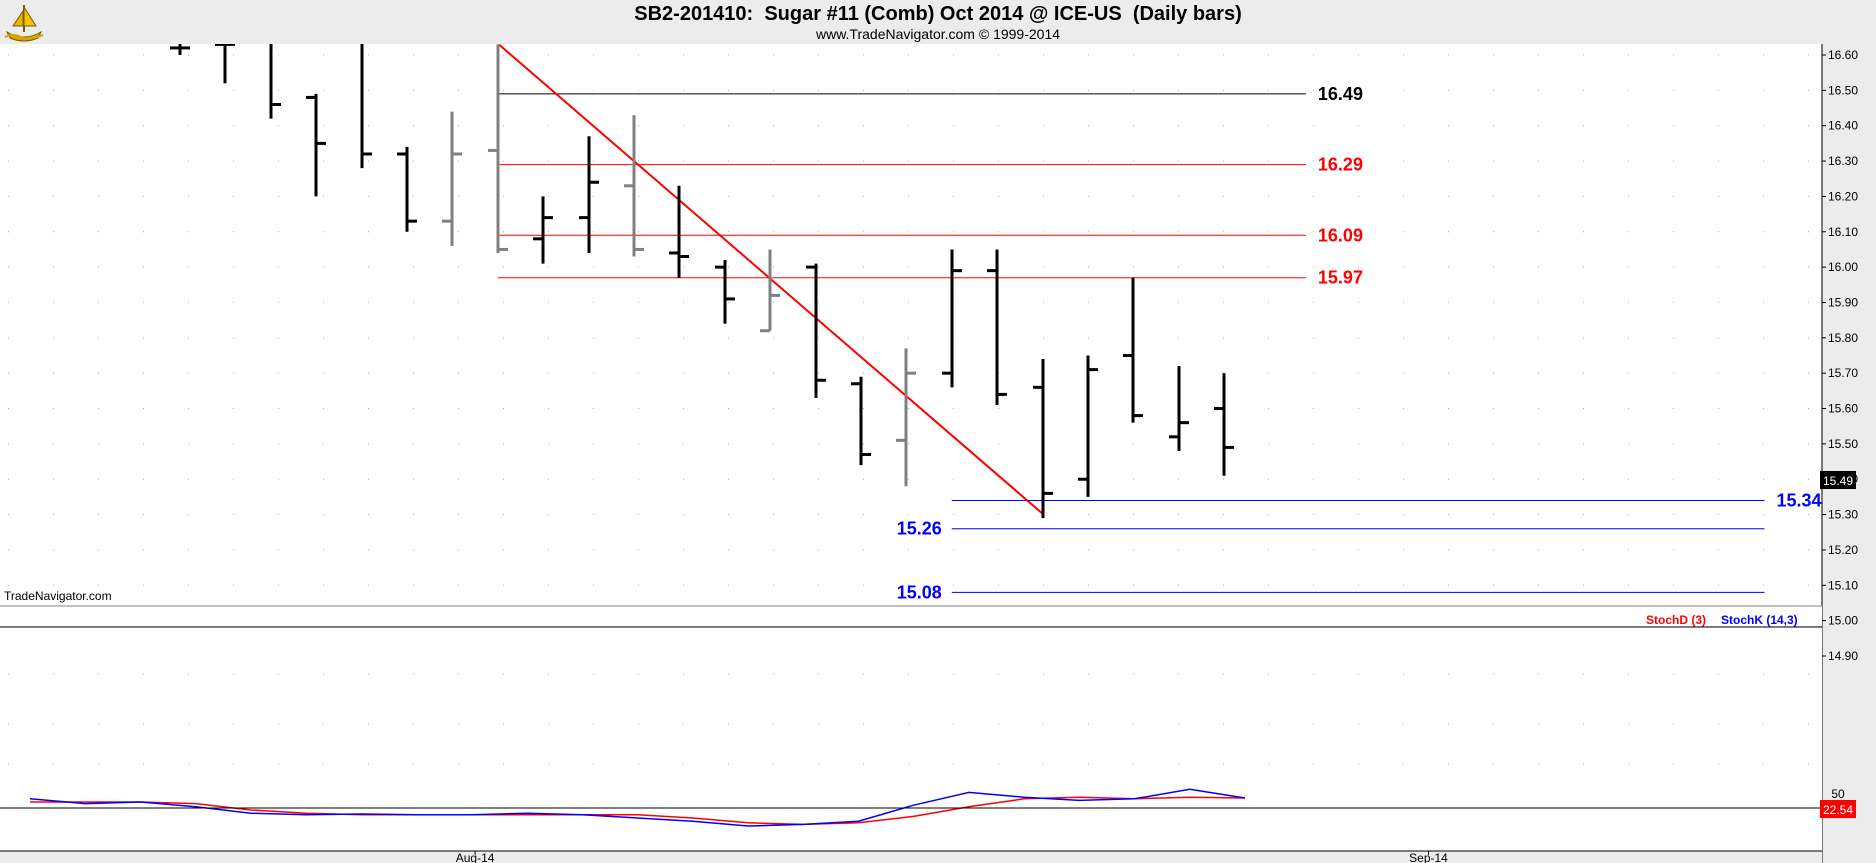 This screenshot has width=1876, height=863. What do you see at coordinates (24, 23) in the screenshot?
I see `tradenavigator-logo-icon` at bounding box center [24, 23].